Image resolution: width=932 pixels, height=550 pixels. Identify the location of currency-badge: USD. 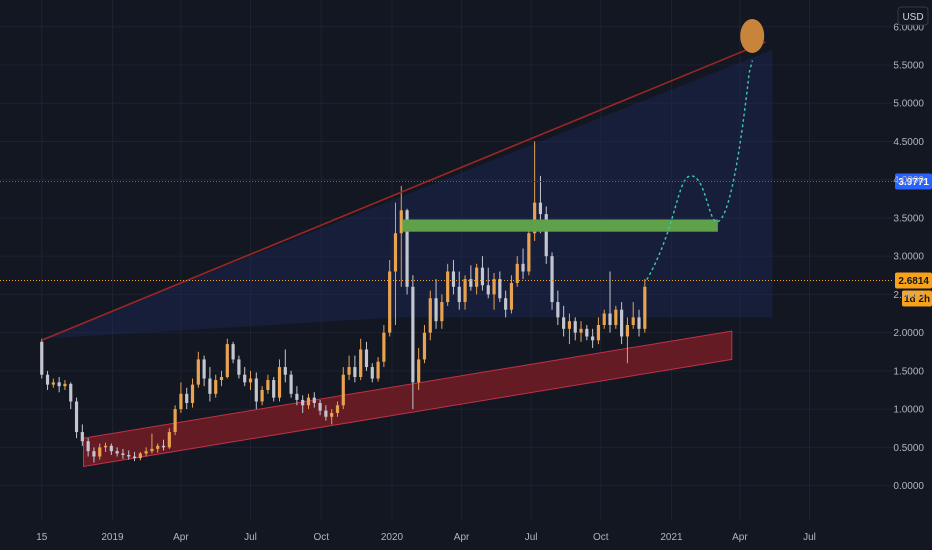
(913, 16).